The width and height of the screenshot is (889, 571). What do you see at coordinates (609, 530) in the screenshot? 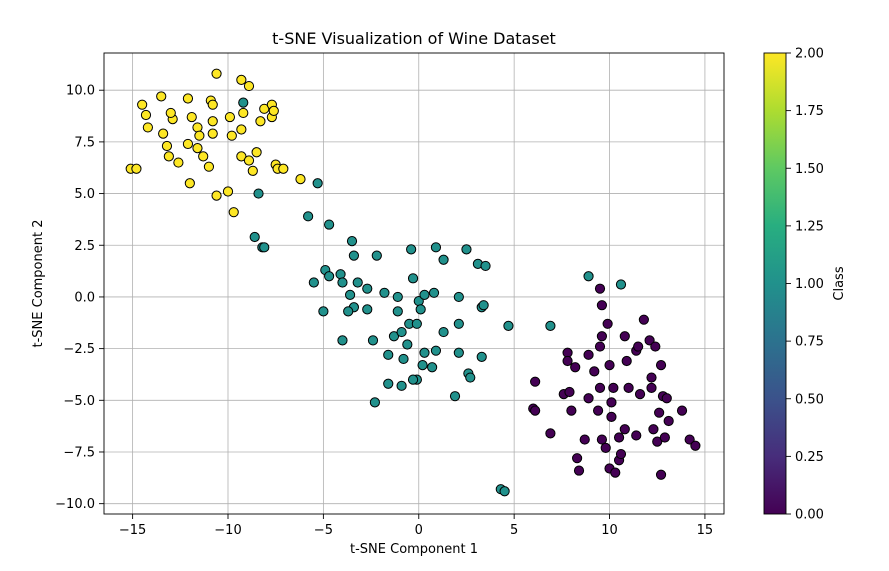
I see `x-tick-label: 10` at bounding box center [609, 530].